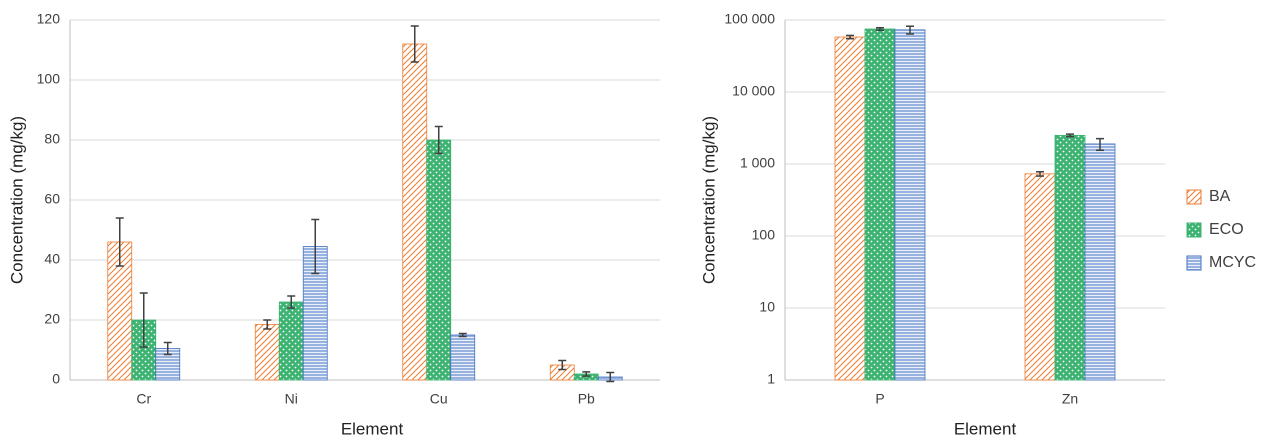  I want to click on y-tick-label: 1 000, so click(757, 163).